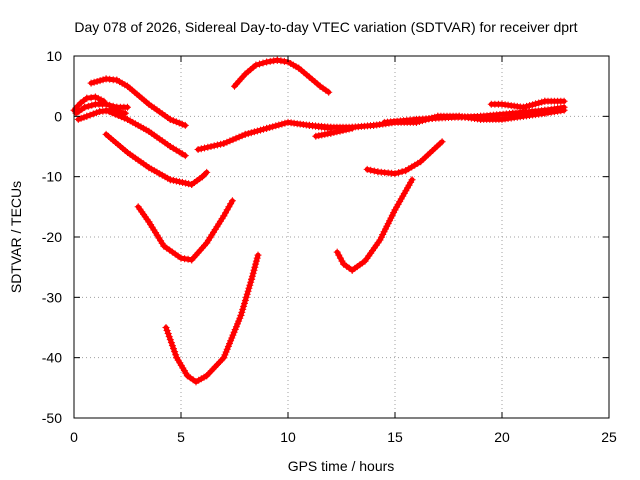 The height and width of the screenshot is (480, 640). What do you see at coordinates (52, 358) in the screenshot?
I see `y-tick-label: -40` at bounding box center [52, 358].